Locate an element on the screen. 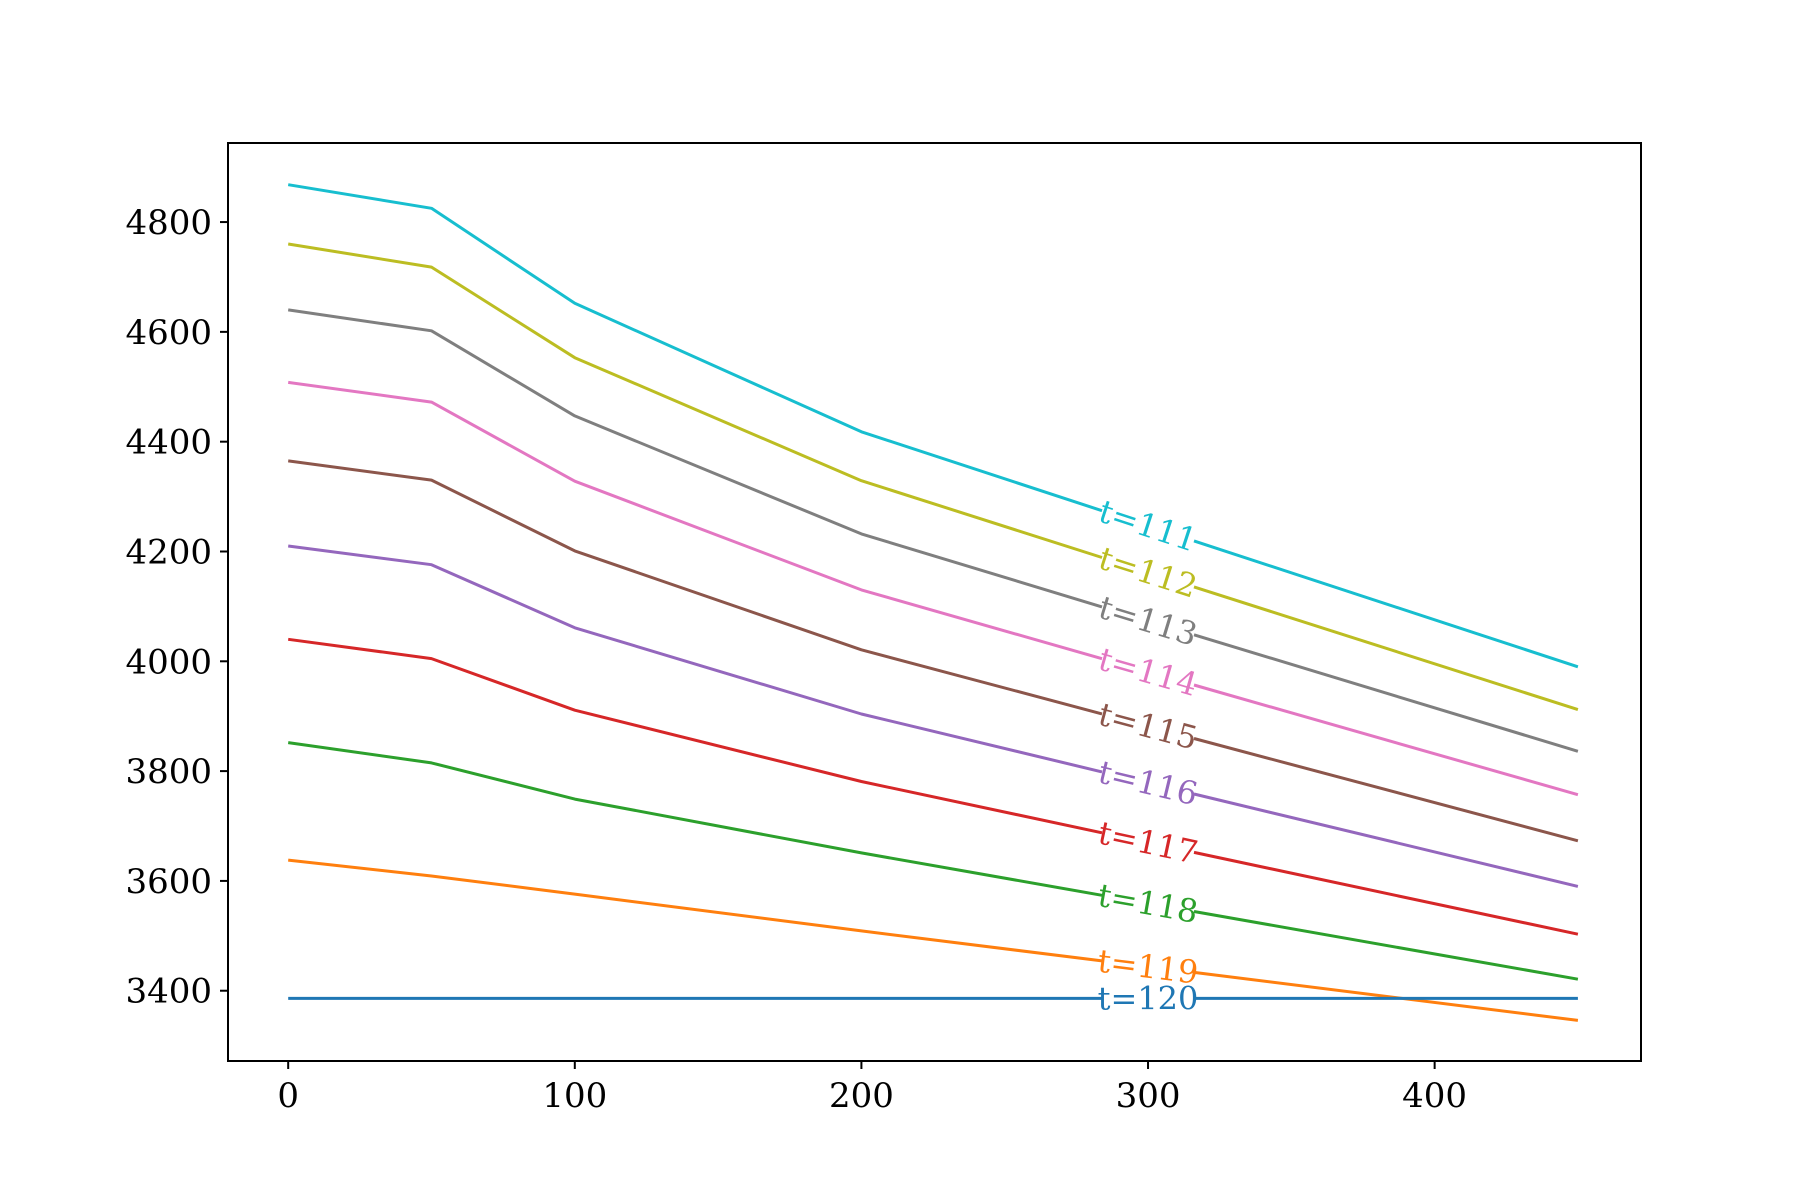  y-tick-label: 4000 is located at coordinates (168, 662).